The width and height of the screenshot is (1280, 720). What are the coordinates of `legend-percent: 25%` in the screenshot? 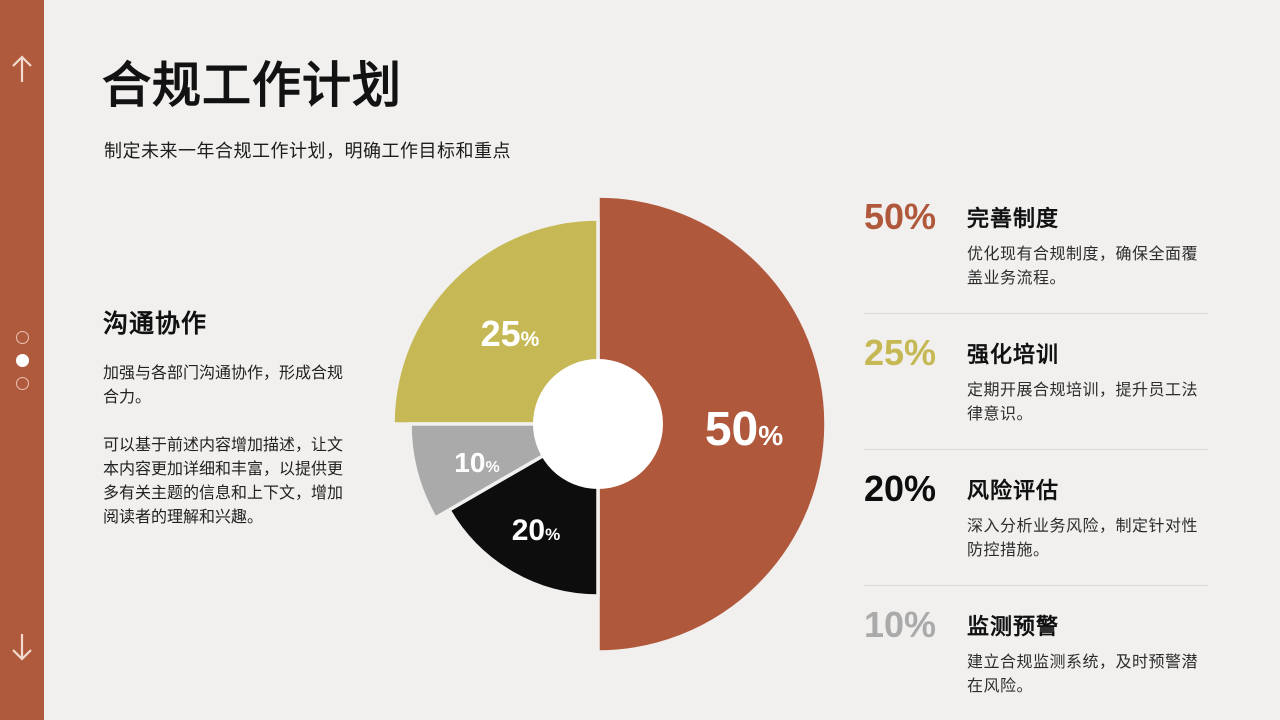 It's located at (900, 352).